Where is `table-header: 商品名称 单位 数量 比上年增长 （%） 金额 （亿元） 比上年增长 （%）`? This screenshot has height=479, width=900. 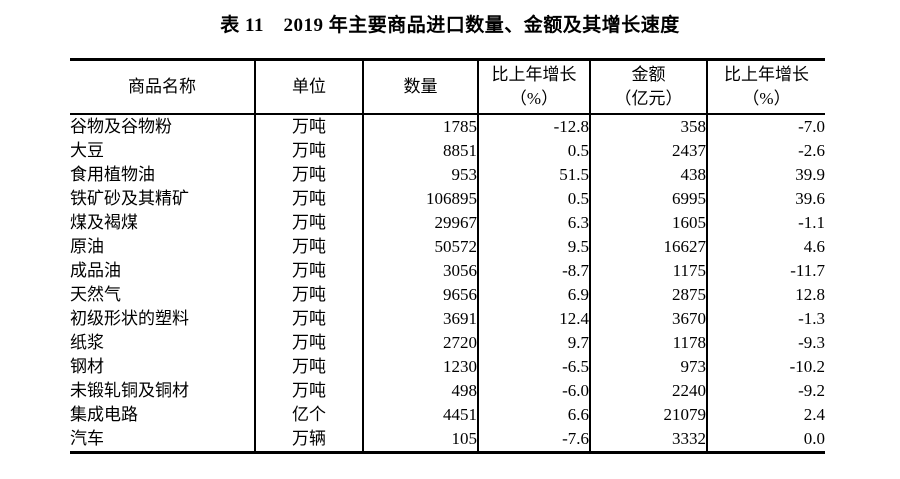 table-header: 商品名称 单位 数量 比上年增长 （%） 金额 （亿元） 比上年增长 （%） is located at coordinates (447, 87).